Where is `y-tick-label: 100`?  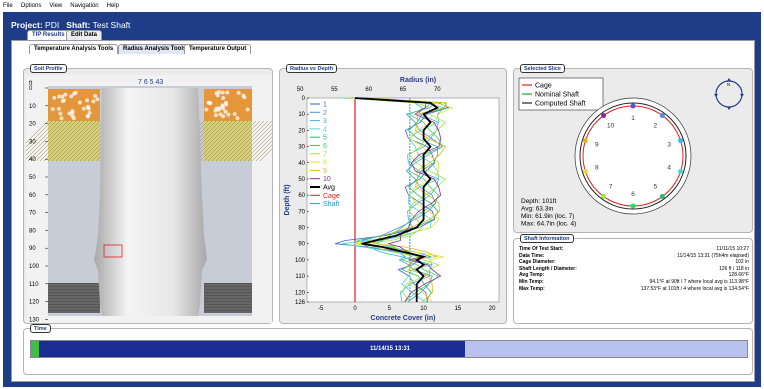
y-tick-label: 100 is located at coordinates (300, 261).